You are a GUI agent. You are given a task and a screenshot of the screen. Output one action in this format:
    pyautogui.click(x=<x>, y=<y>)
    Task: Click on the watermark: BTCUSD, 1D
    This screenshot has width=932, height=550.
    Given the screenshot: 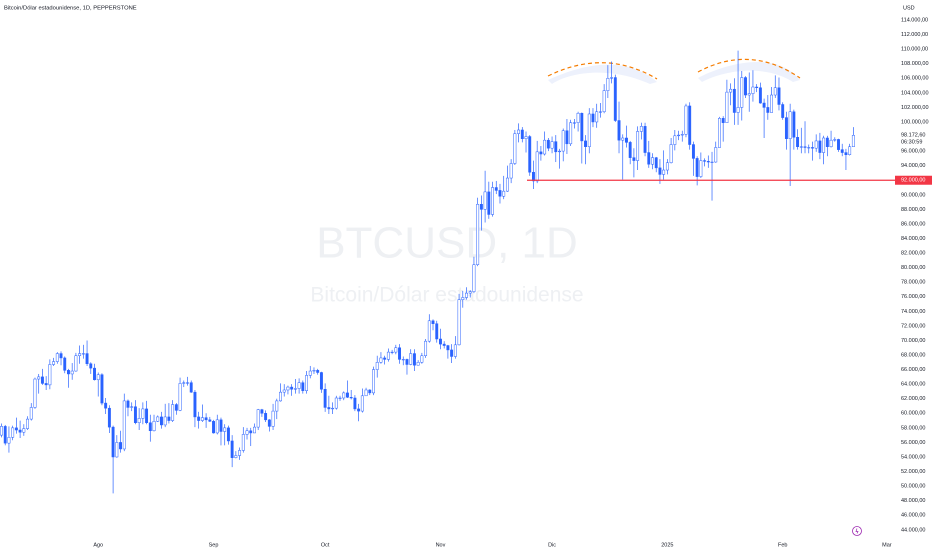 What is the action you would take?
    pyautogui.click(x=447, y=243)
    